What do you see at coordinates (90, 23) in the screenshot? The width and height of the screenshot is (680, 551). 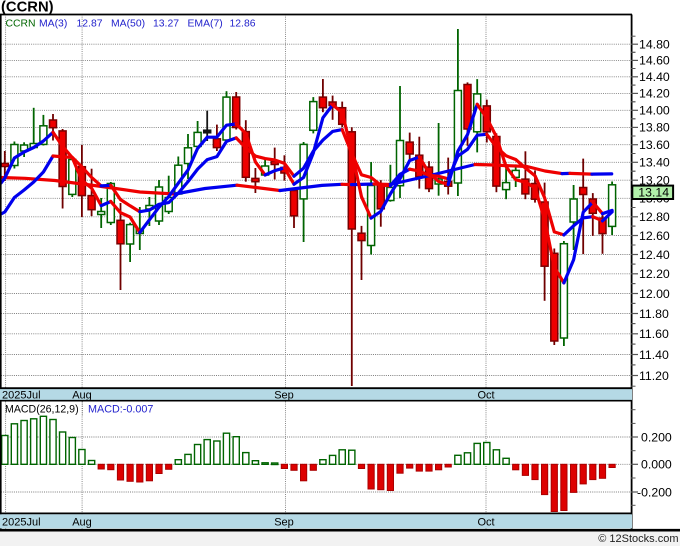 I see `svg-text: 12.87` at bounding box center [90, 23].